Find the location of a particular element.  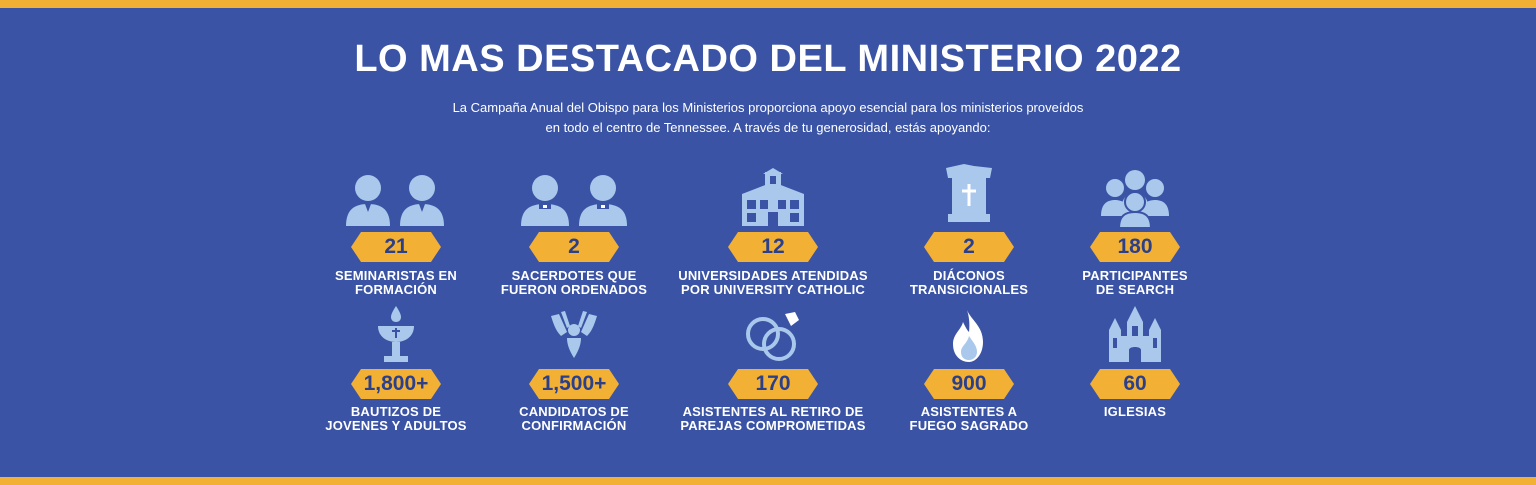

rings-icon is located at coordinates (773, 338).